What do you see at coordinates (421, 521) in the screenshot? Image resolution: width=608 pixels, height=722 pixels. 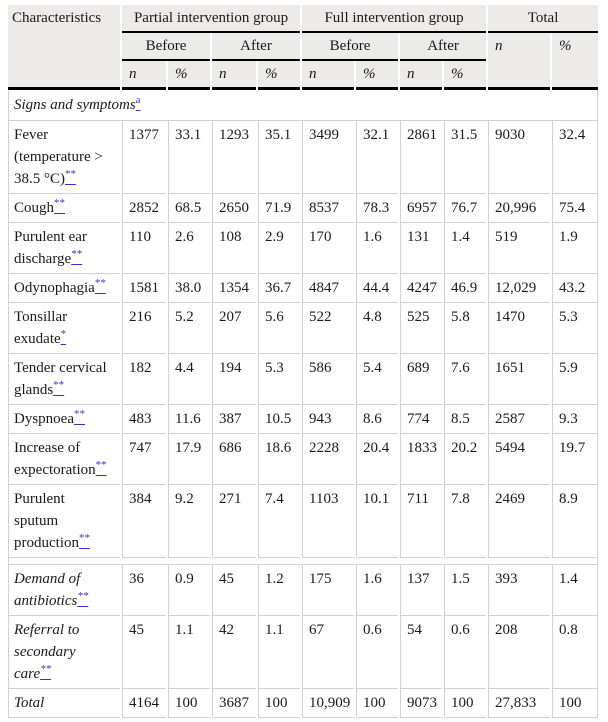 I see `value-cell: 711` at bounding box center [421, 521].